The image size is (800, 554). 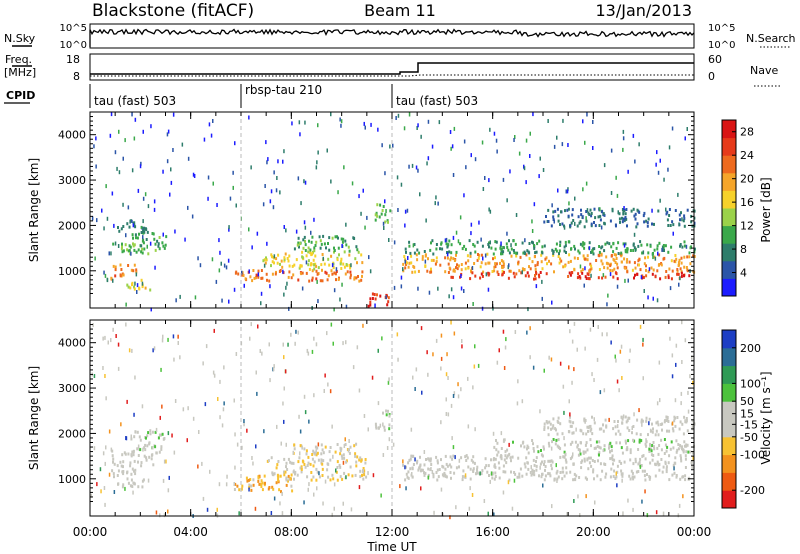 What do you see at coordinates (747, 401) in the screenshot?
I see `colorbar-tick-label: 50` at bounding box center [747, 401].